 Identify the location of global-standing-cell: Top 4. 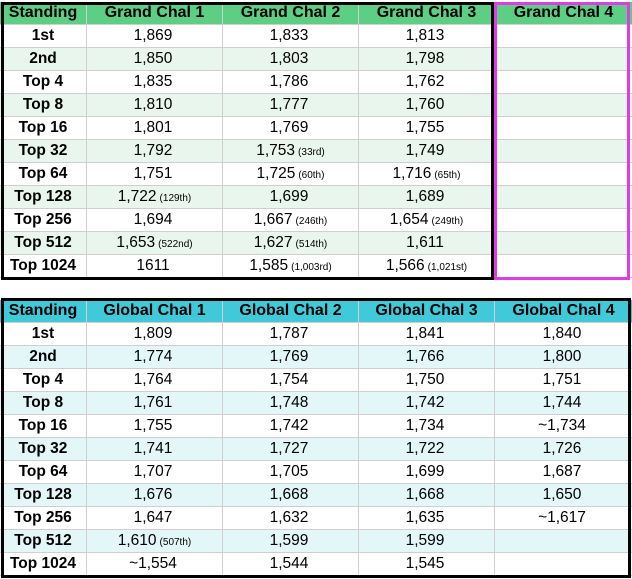
(43, 380).